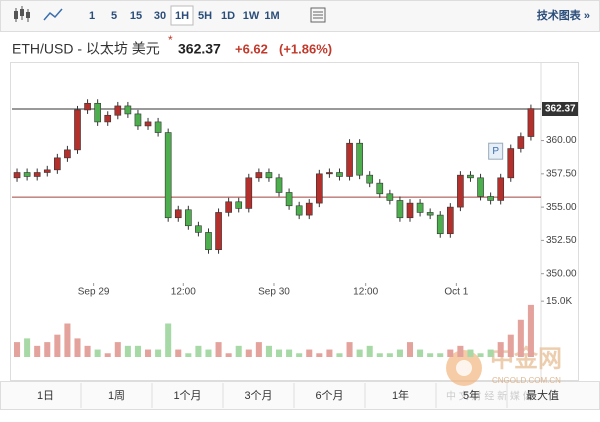  I want to click on change: +6.62, so click(251, 48).